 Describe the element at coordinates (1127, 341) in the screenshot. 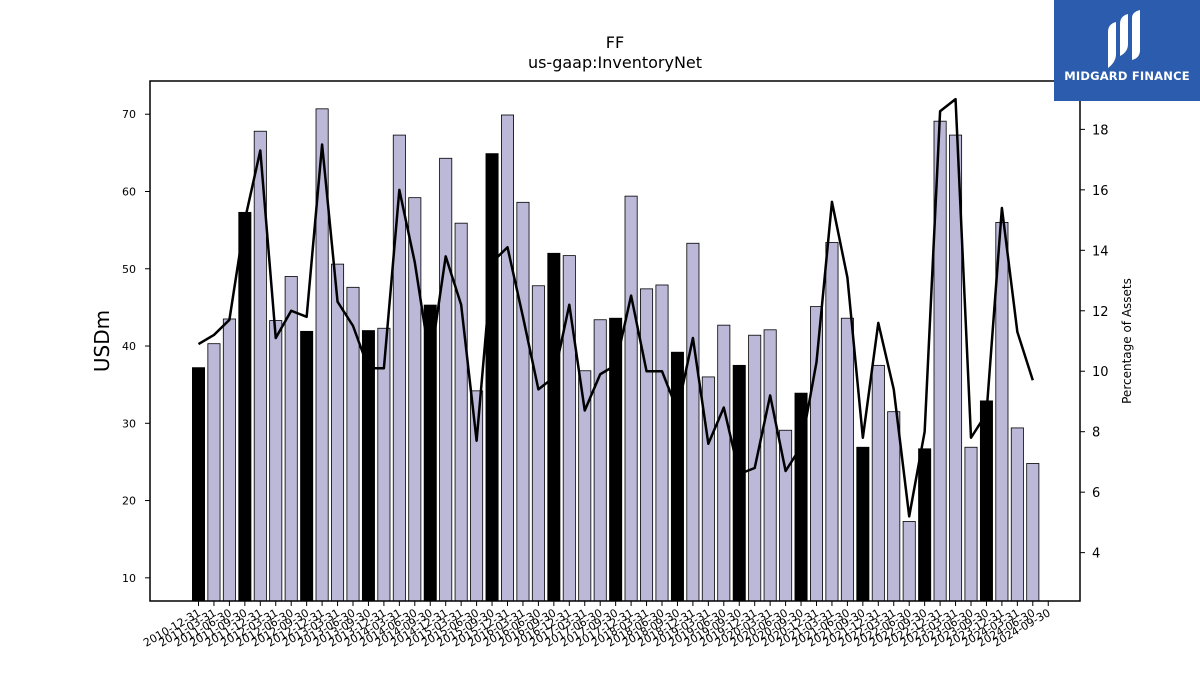

I see `y2-axis-label: Percentage of Assets` at that location.